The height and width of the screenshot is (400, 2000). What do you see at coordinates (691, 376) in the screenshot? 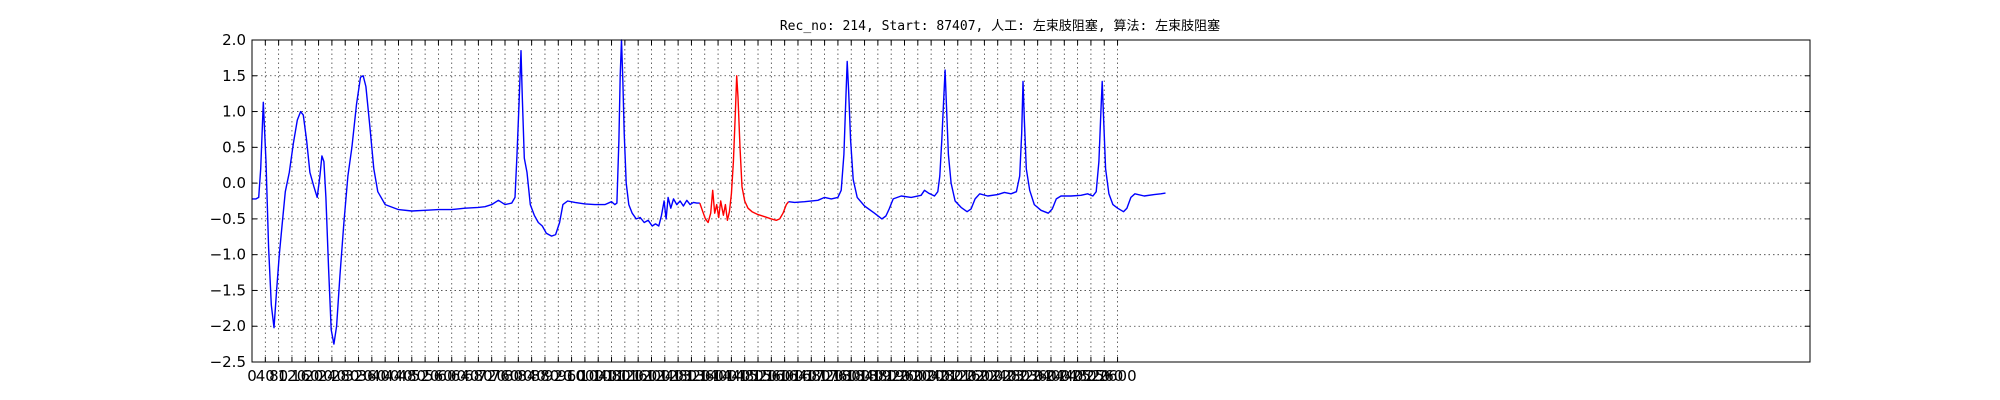
I see `x-tick-label: 1320` at bounding box center [691, 376].